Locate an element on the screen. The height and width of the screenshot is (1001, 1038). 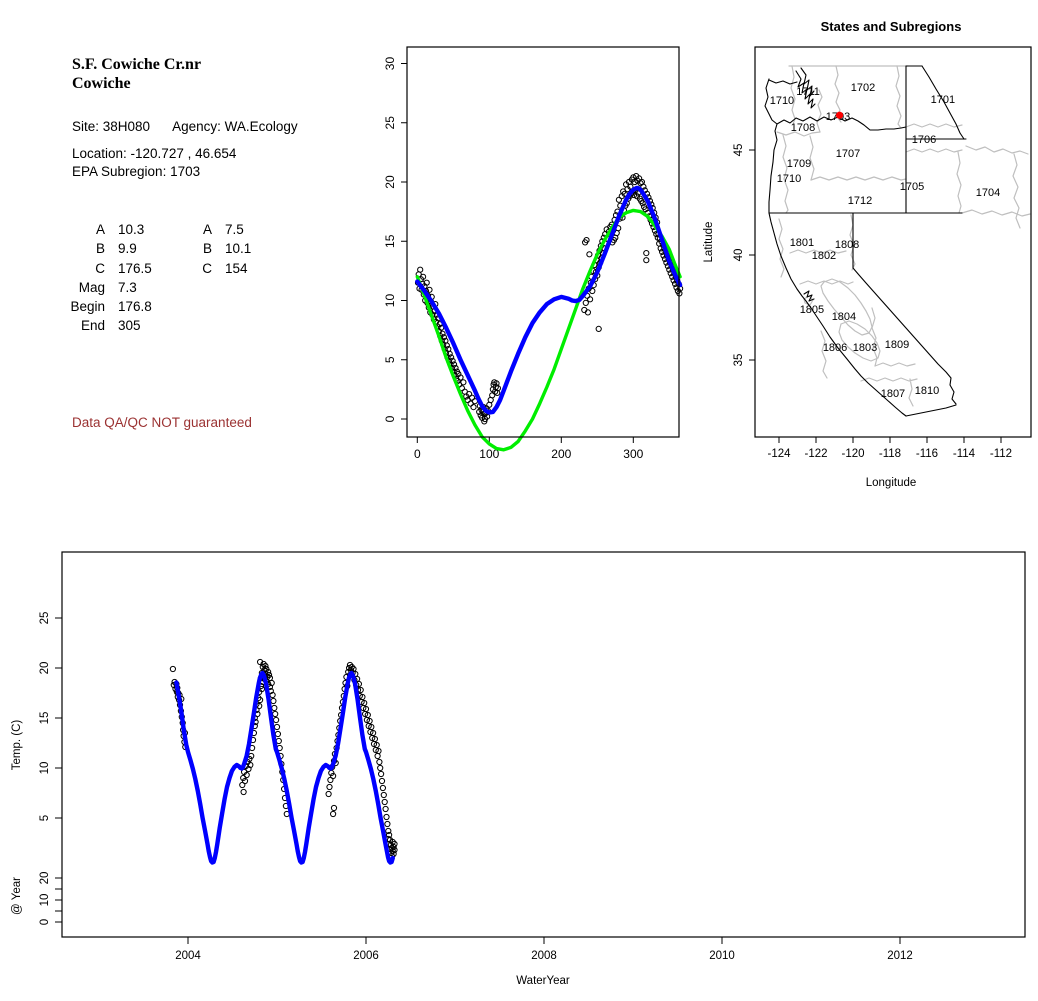
subregion-label-1704: 1704 is located at coordinates (988, 193).